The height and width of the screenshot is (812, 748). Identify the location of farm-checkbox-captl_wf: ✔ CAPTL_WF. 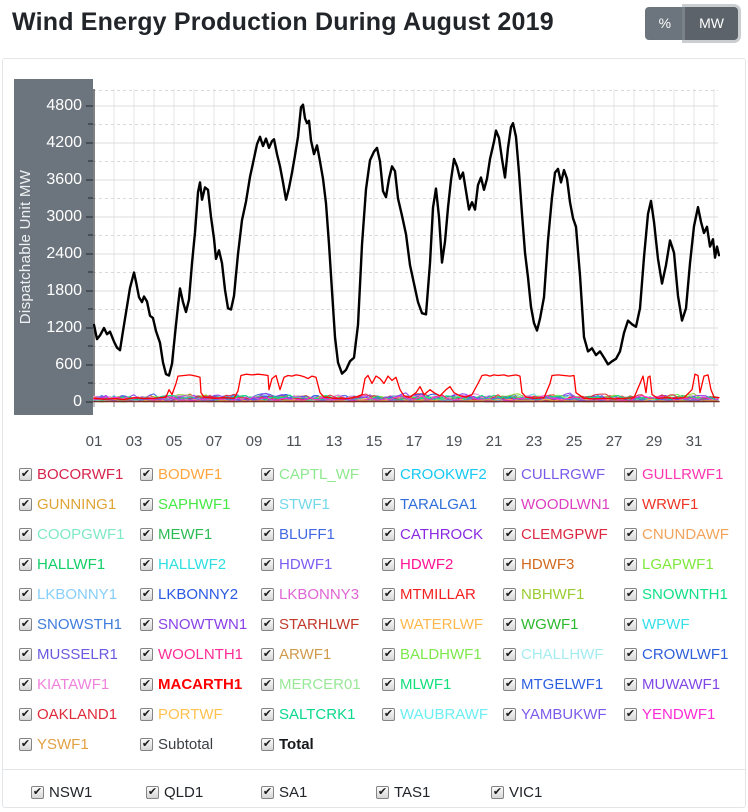
(321, 474).